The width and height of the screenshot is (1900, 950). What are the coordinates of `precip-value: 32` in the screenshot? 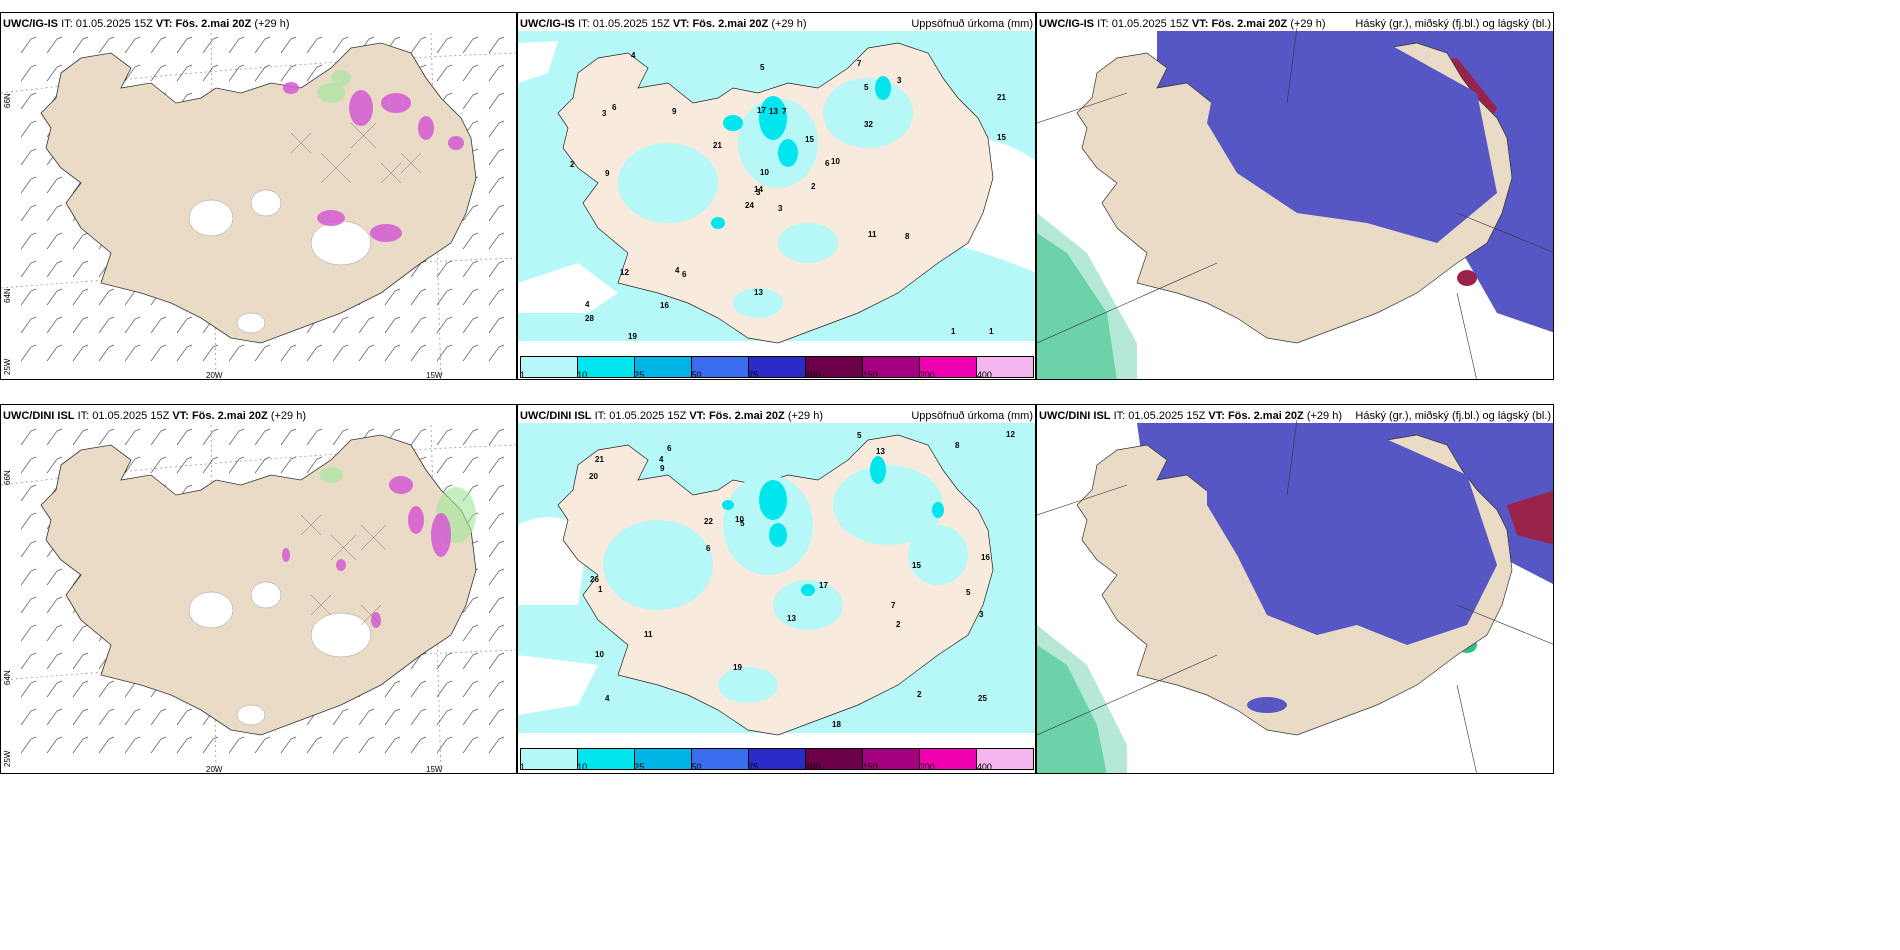 It's located at (868, 124).